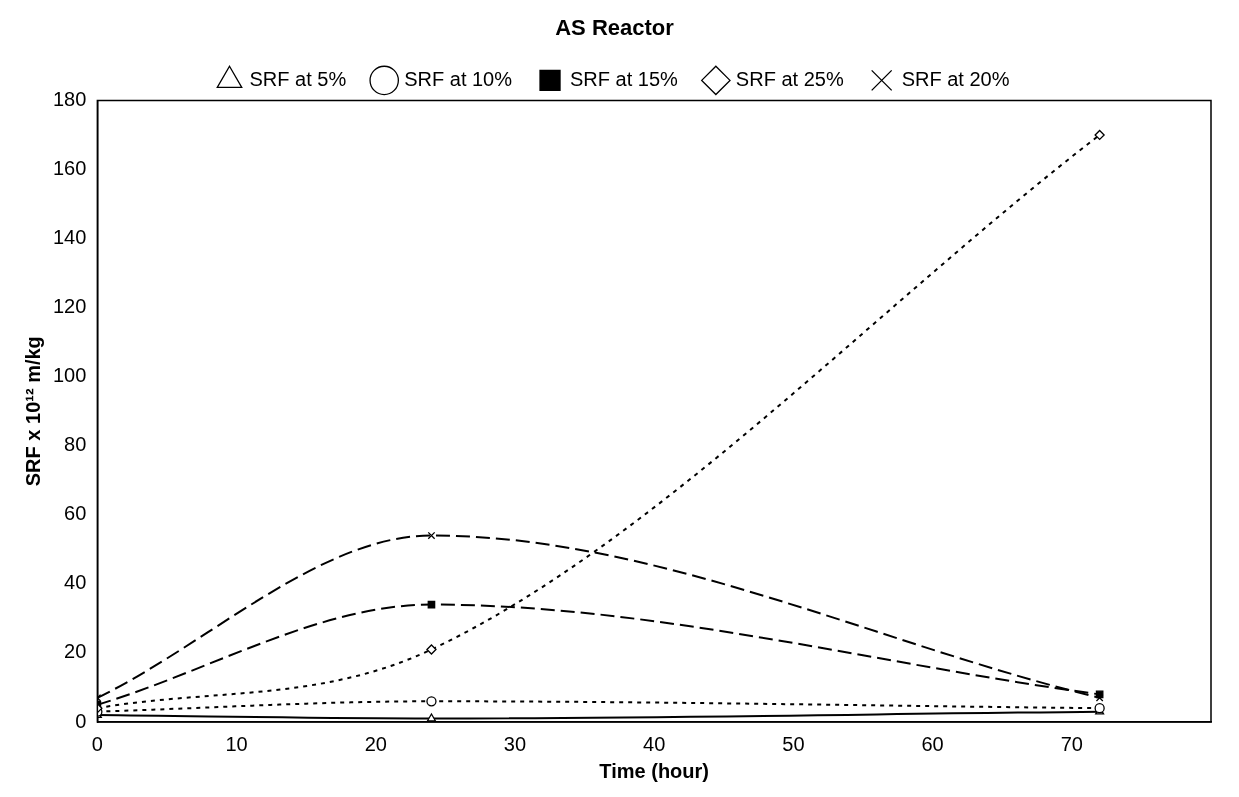 The height and width of the screenshot is (797, 1239). I want to click on x-tick-label: 50, so click(793, 743).